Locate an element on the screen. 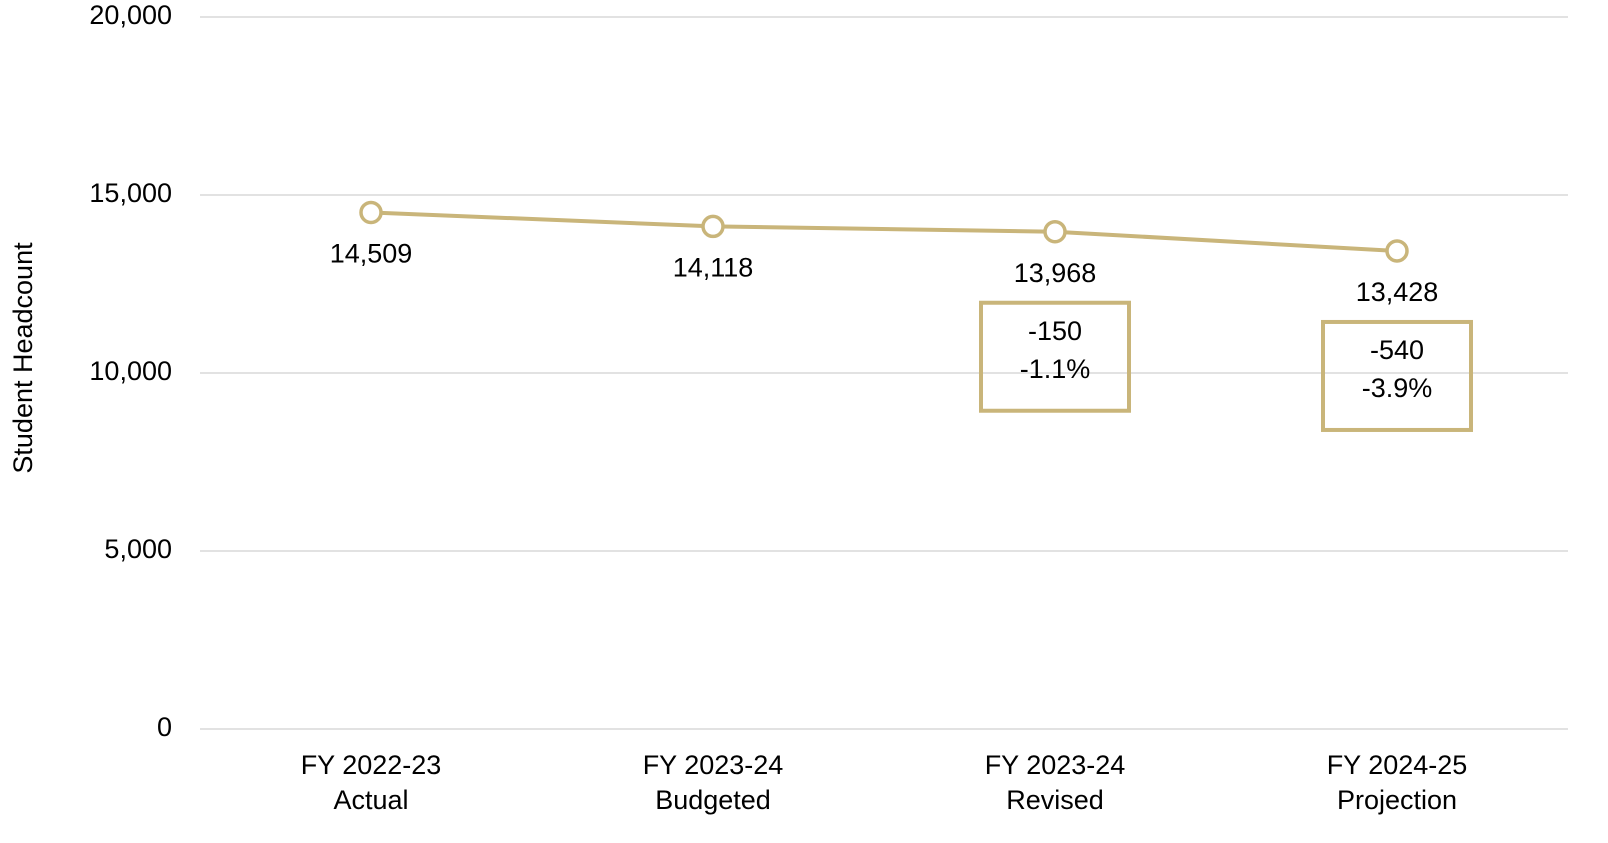 The image size is (1608, 843). data-label: 14,509 is located at coordinates (371, 254).